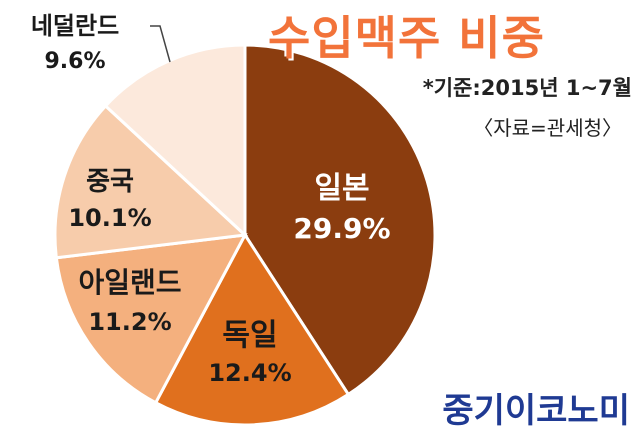 This screenshot has width=640, height=440. Describe the element at coordinates (160, 44) in the screenshot. I see `leader-line` at that location.